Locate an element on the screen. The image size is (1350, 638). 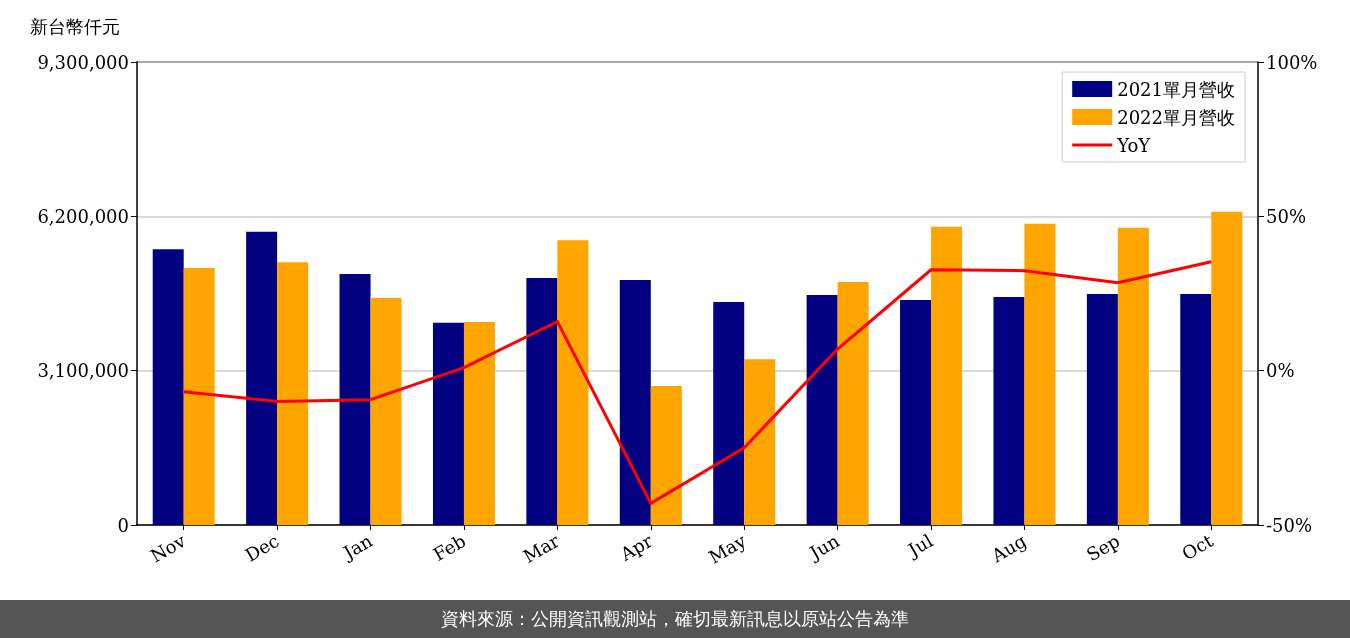
x-tick-label: Nov is located at coordinates (168, 548).